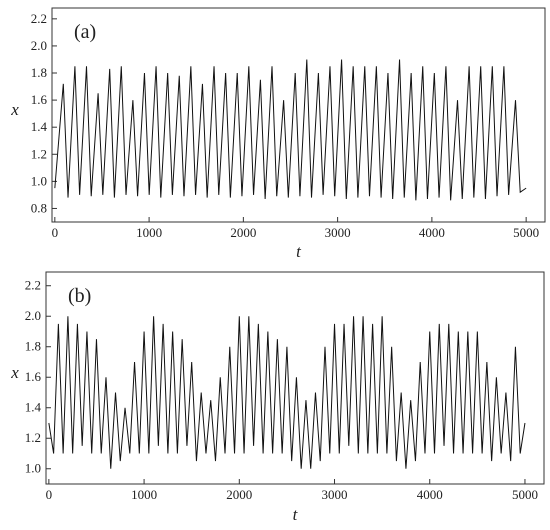 This screenshot has width=550, height=530. I want to click on y-tick-label: 0.8, so click(39, 207).